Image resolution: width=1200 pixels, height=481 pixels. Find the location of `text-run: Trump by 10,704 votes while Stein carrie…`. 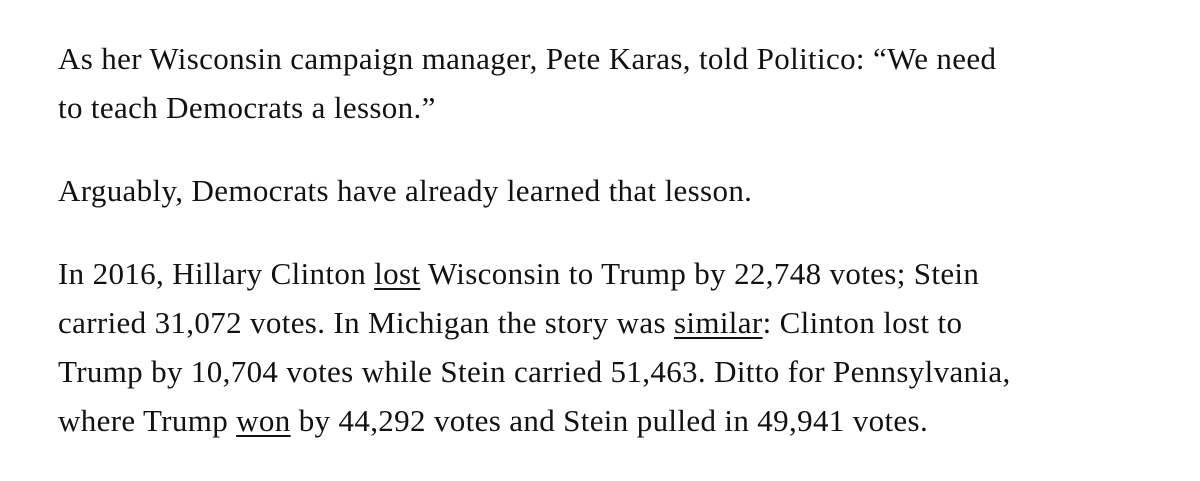

text-run: Trump by 10,704 votes while Stein carrie… is located at coordinates (534, 371).